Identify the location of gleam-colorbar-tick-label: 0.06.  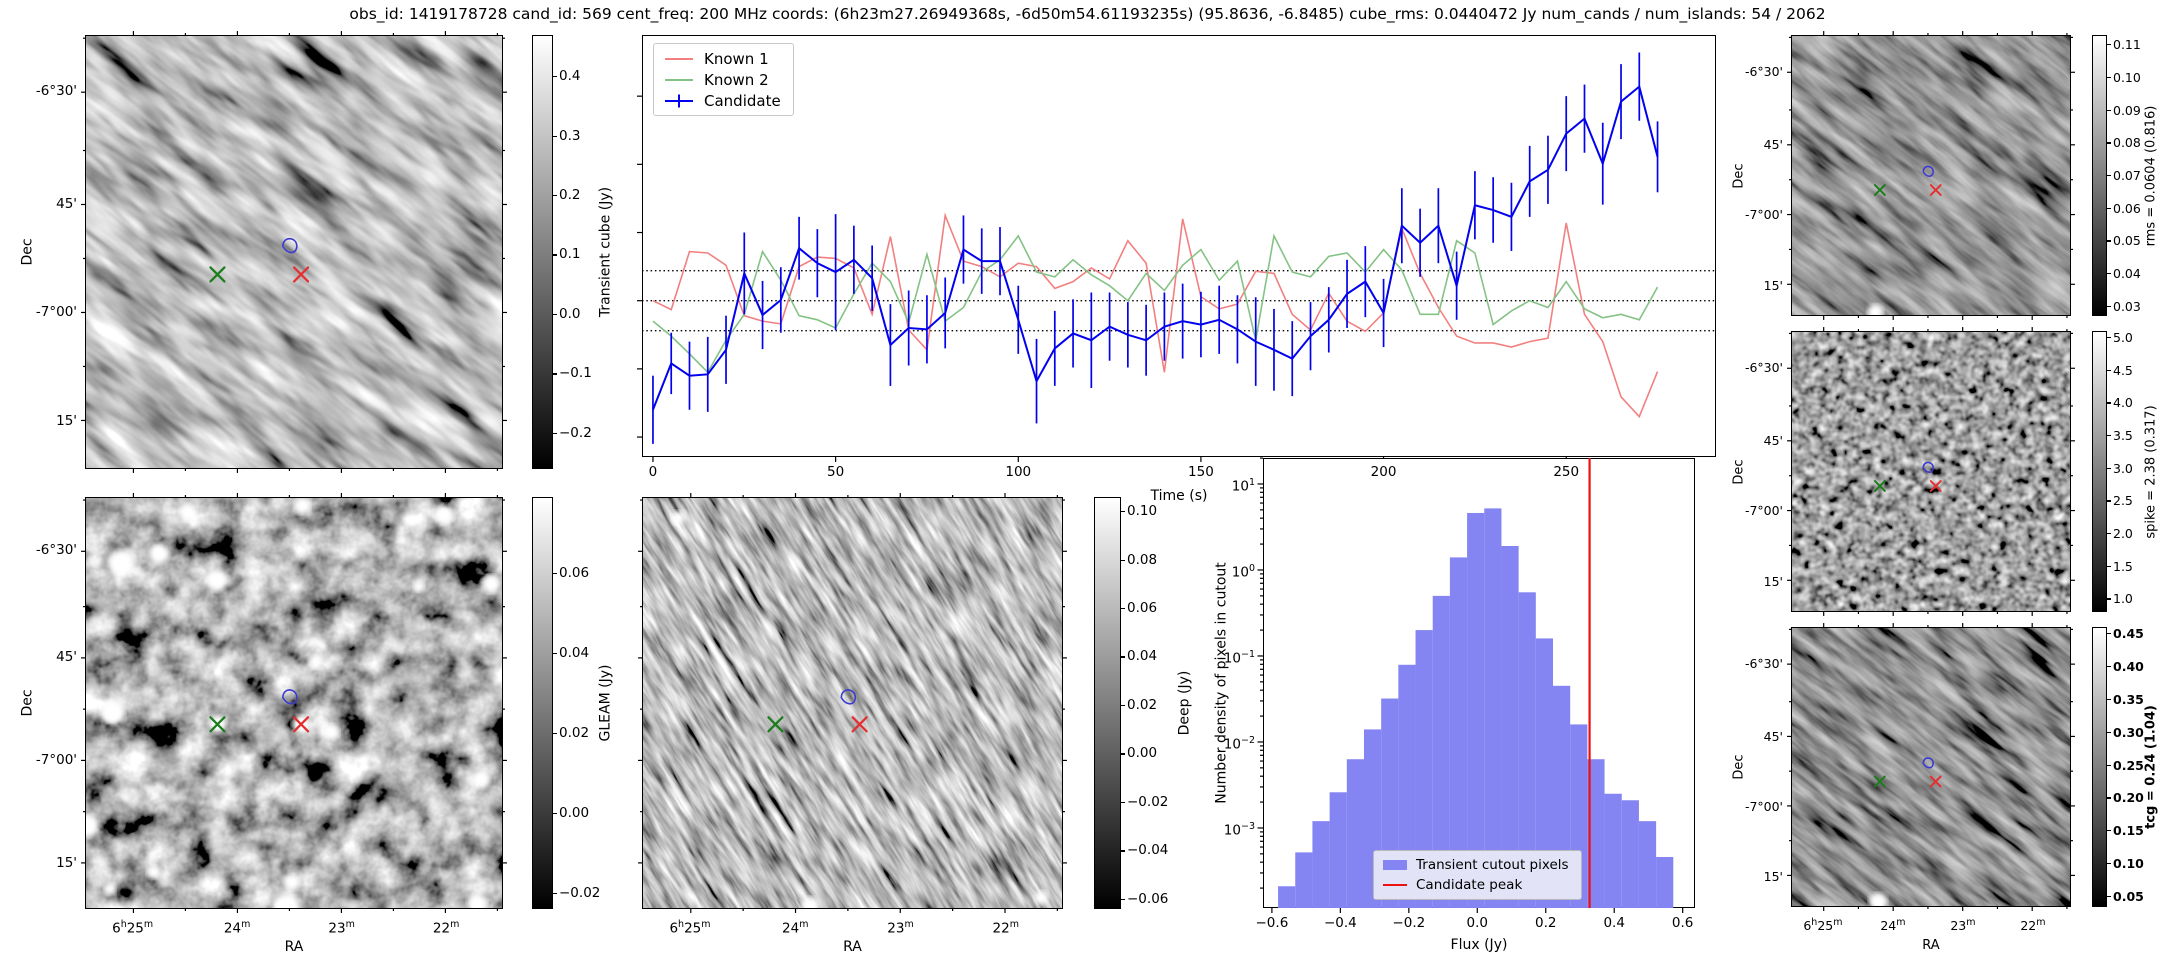
(574, 572).